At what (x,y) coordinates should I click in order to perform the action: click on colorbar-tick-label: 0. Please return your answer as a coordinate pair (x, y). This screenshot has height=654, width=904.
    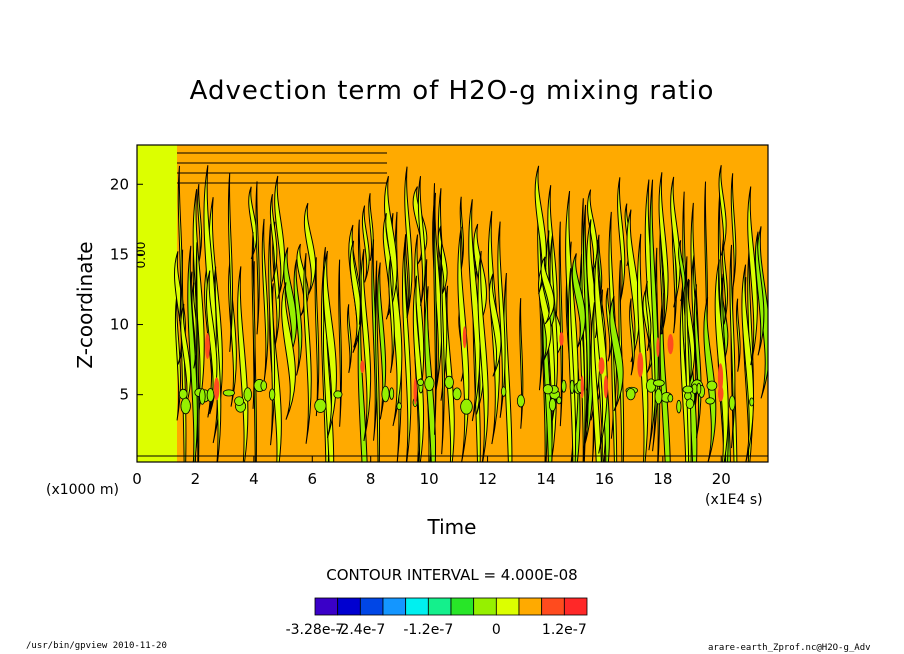
    Looking at the image, I should click on (496, 630).